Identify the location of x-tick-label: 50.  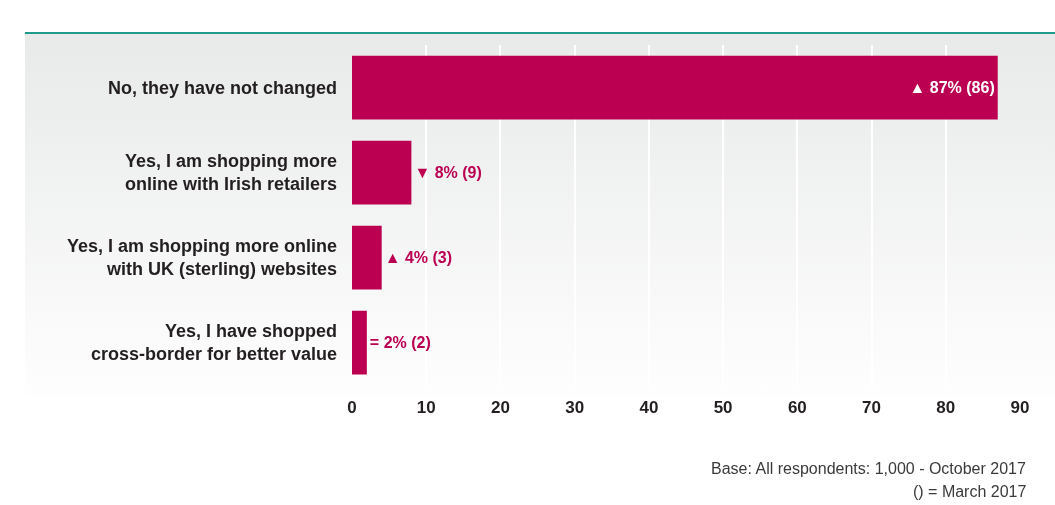
(723, 407).